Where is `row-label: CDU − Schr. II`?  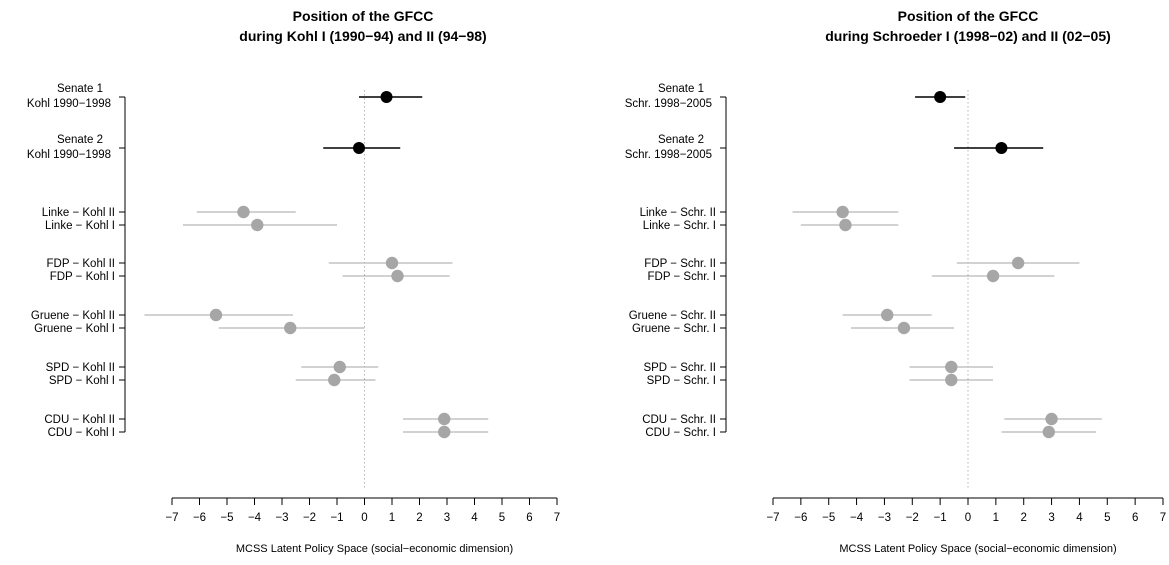 row-label: CDU − Schr. II is located at coordinates (679, 420).